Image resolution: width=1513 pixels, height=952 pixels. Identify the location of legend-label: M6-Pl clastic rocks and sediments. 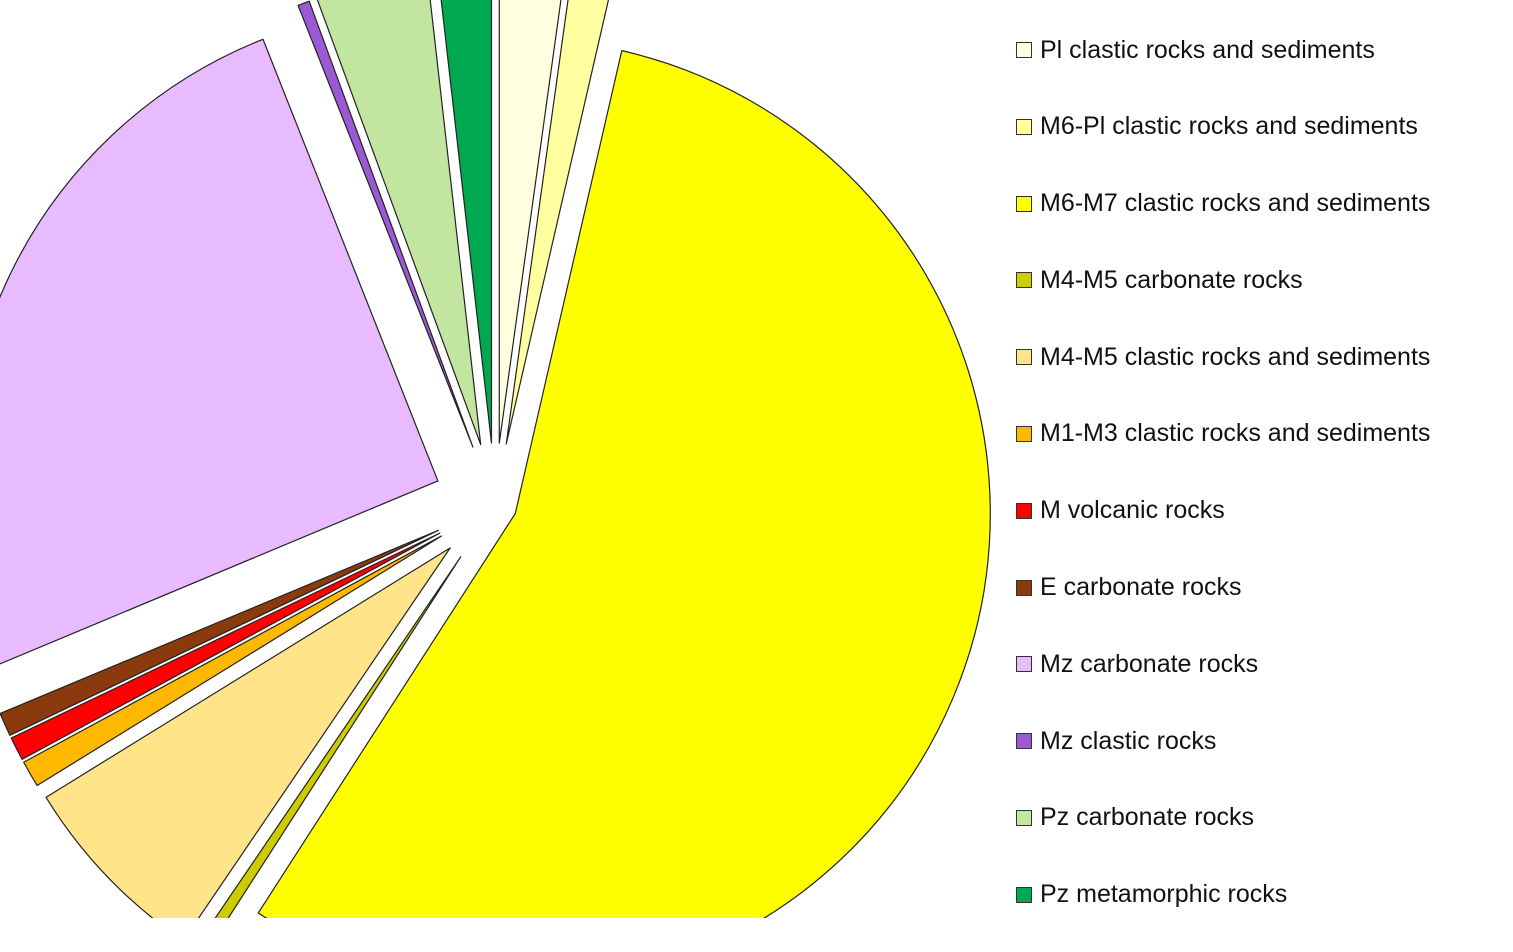
(1229, 126).